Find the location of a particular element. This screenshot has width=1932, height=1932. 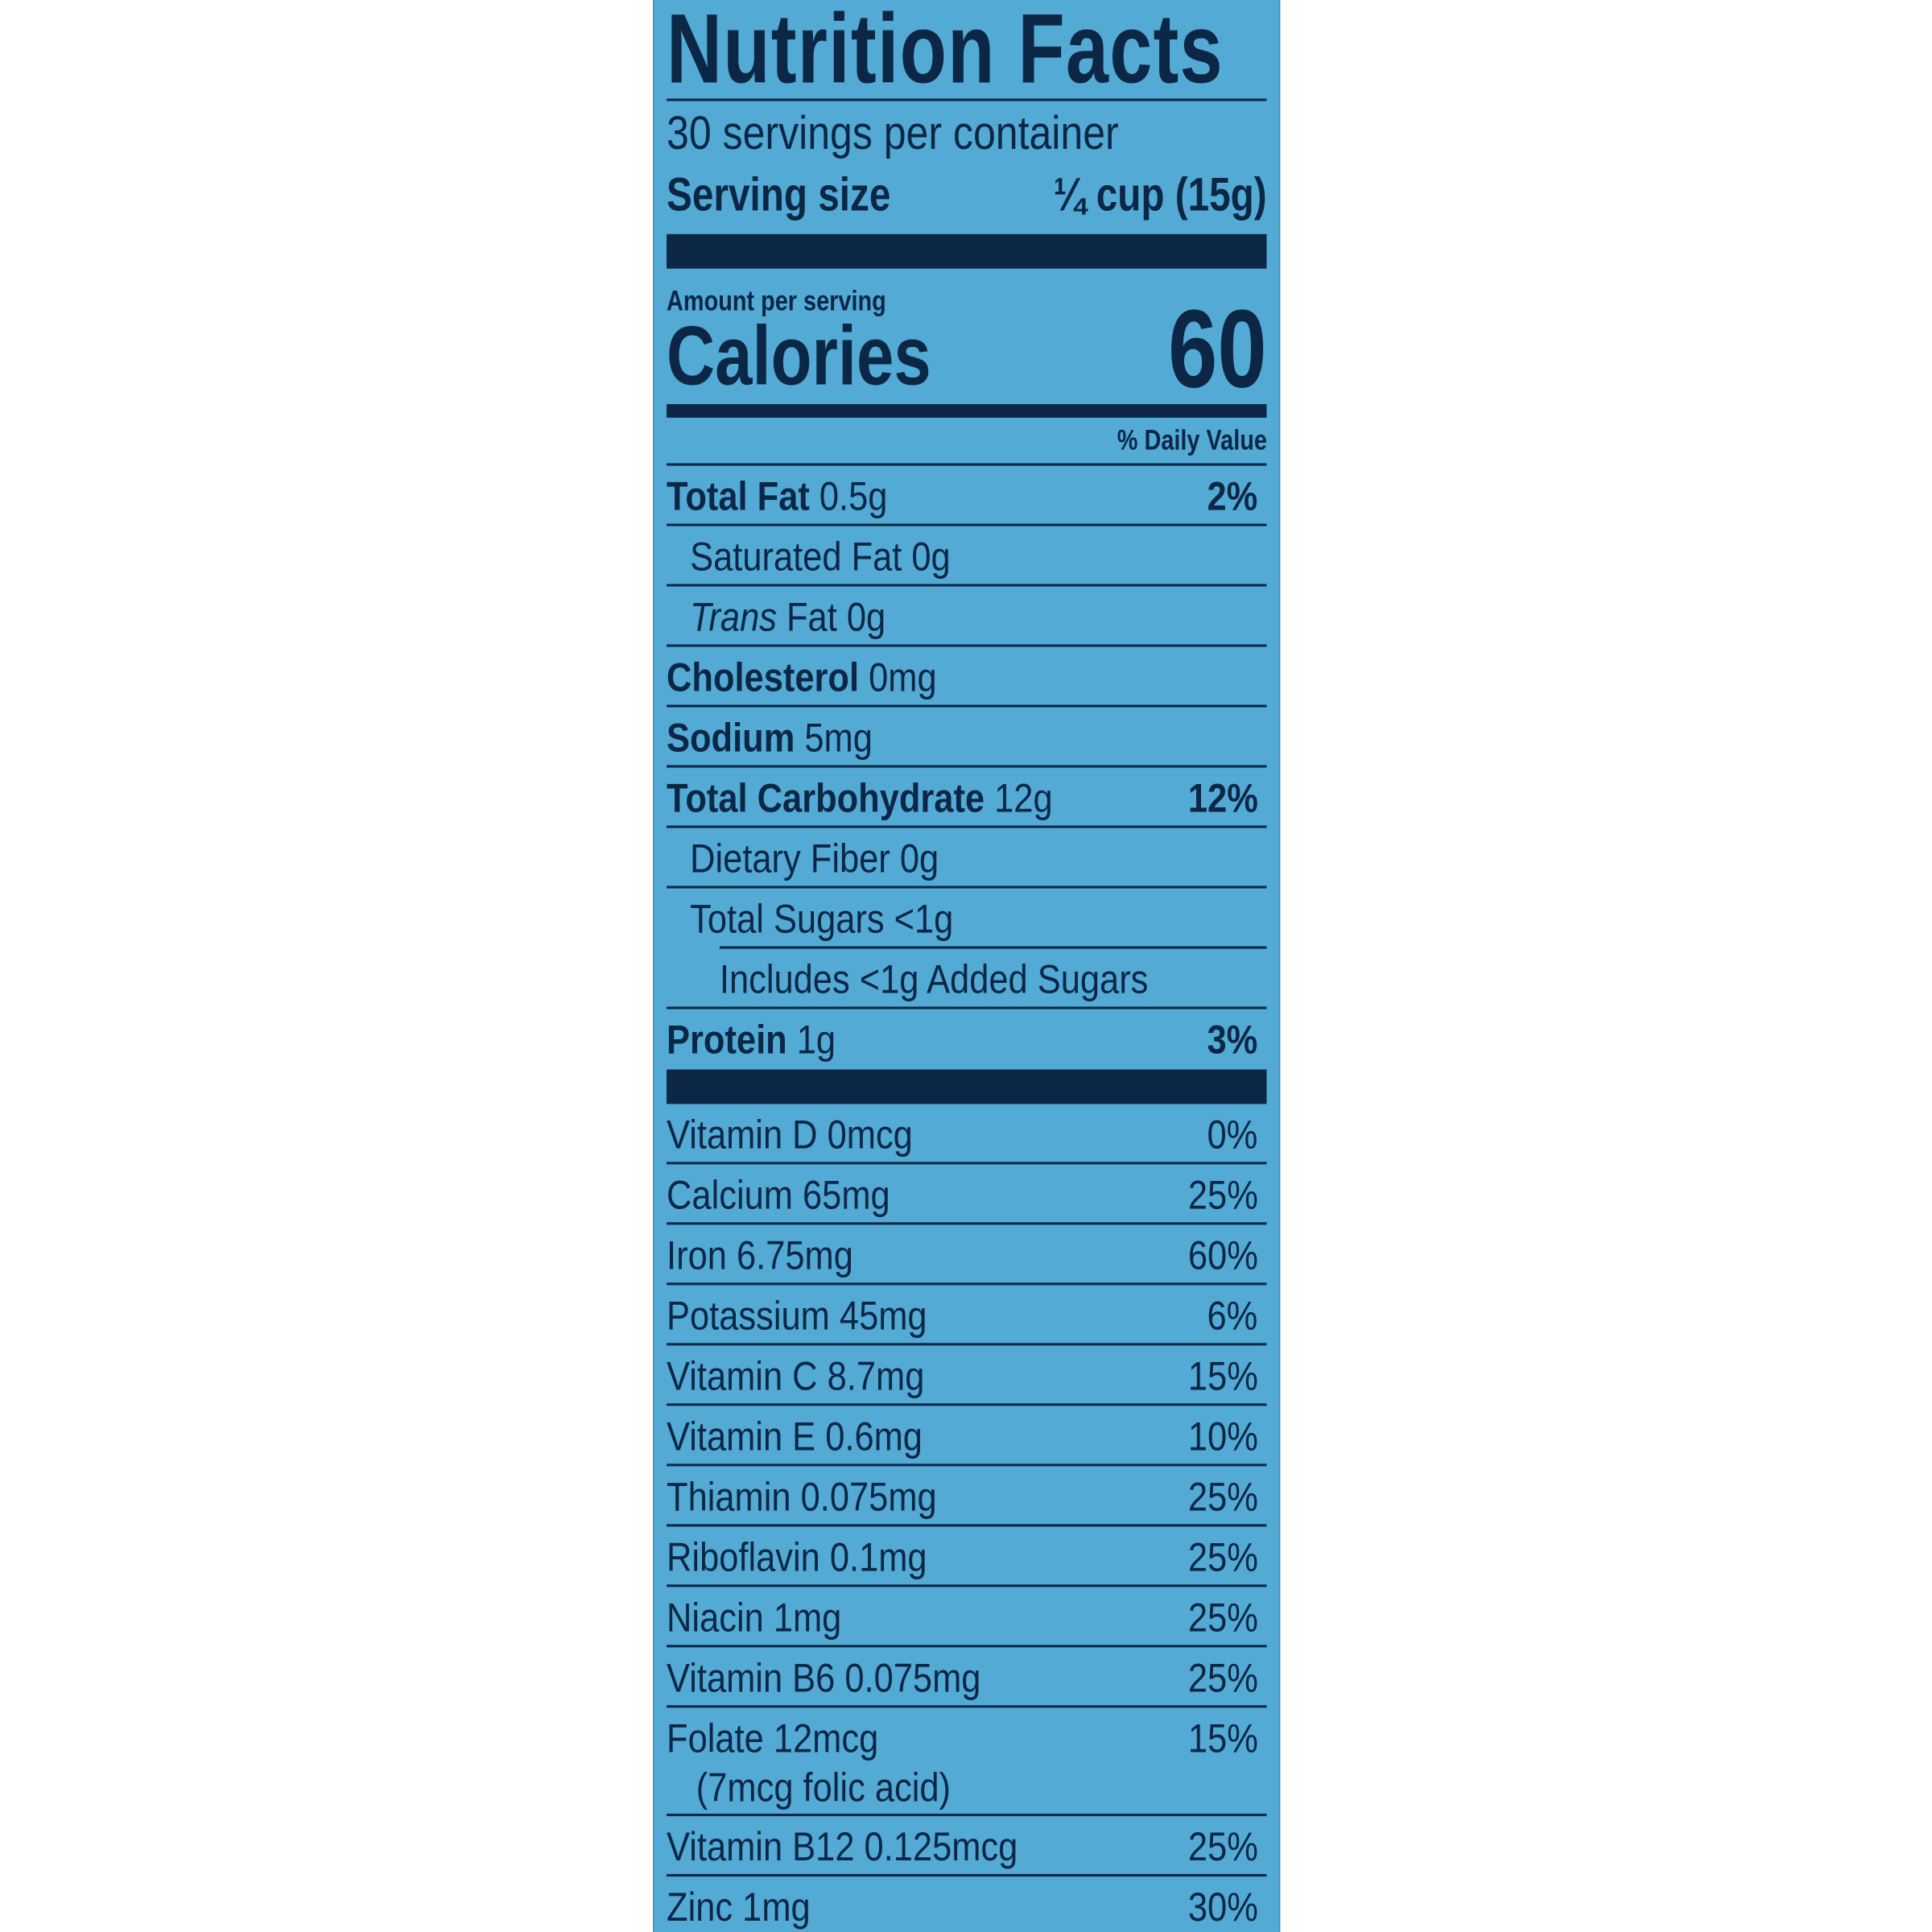

vitamin-name-block: Folate 12mcg (7mcg folic acid) is located at coordinates (829, 1763).